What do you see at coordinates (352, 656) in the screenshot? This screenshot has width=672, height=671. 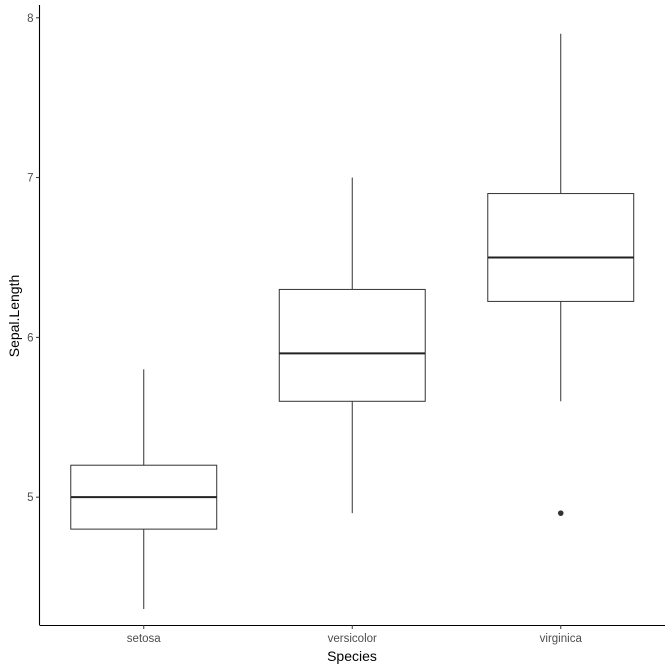 I see `x-axis-title: Species` at bounding box center [352, 656].